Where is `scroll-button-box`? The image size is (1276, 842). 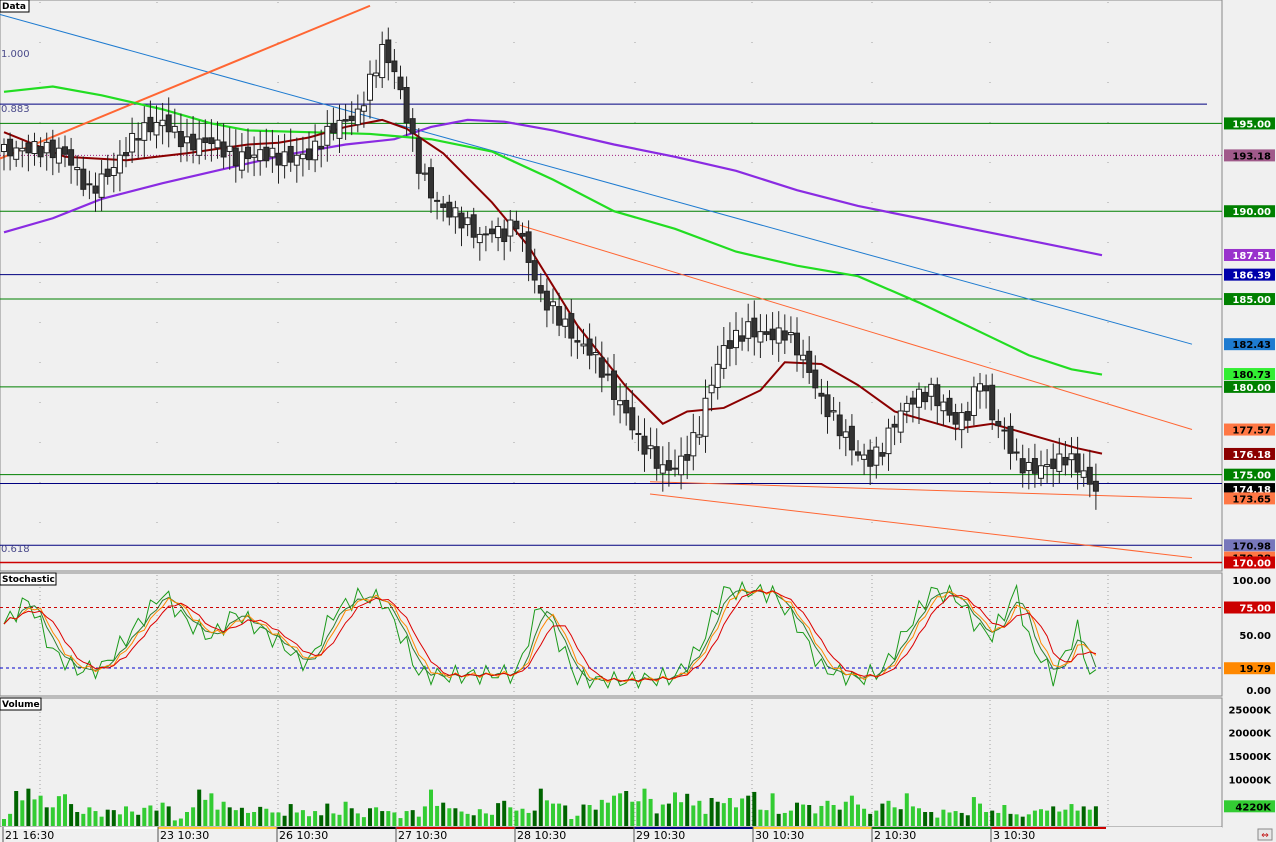 scroll-button-box is located at coordinates (1265, 834).